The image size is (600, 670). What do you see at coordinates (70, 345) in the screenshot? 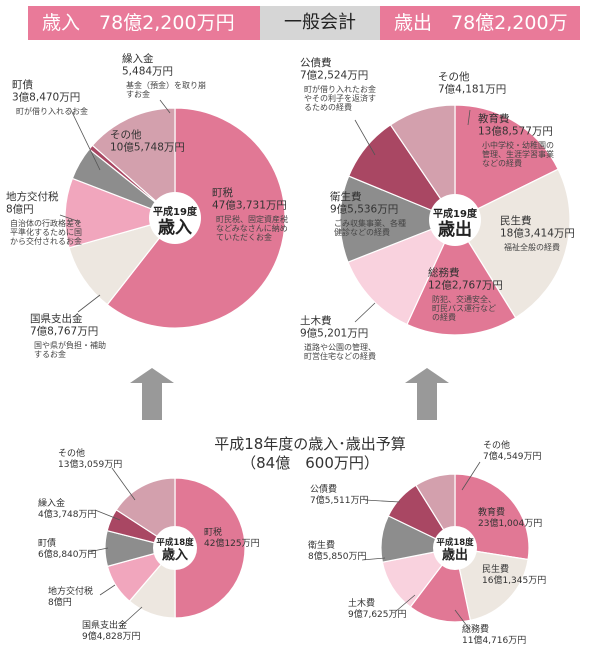
I see `rev19-note-1-0: 国や県が負担・補助` at bounding box center [70, 345].